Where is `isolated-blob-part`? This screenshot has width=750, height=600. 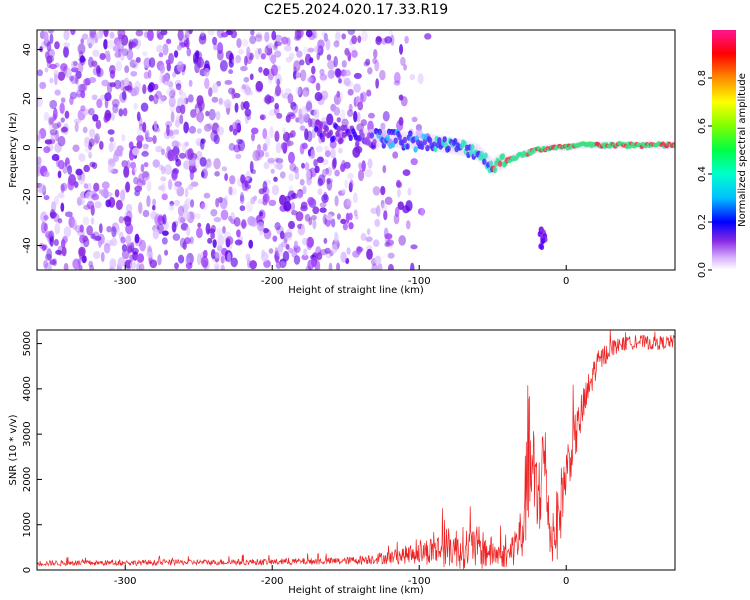 isolated-blob-part is located at coordinates (543, 240).